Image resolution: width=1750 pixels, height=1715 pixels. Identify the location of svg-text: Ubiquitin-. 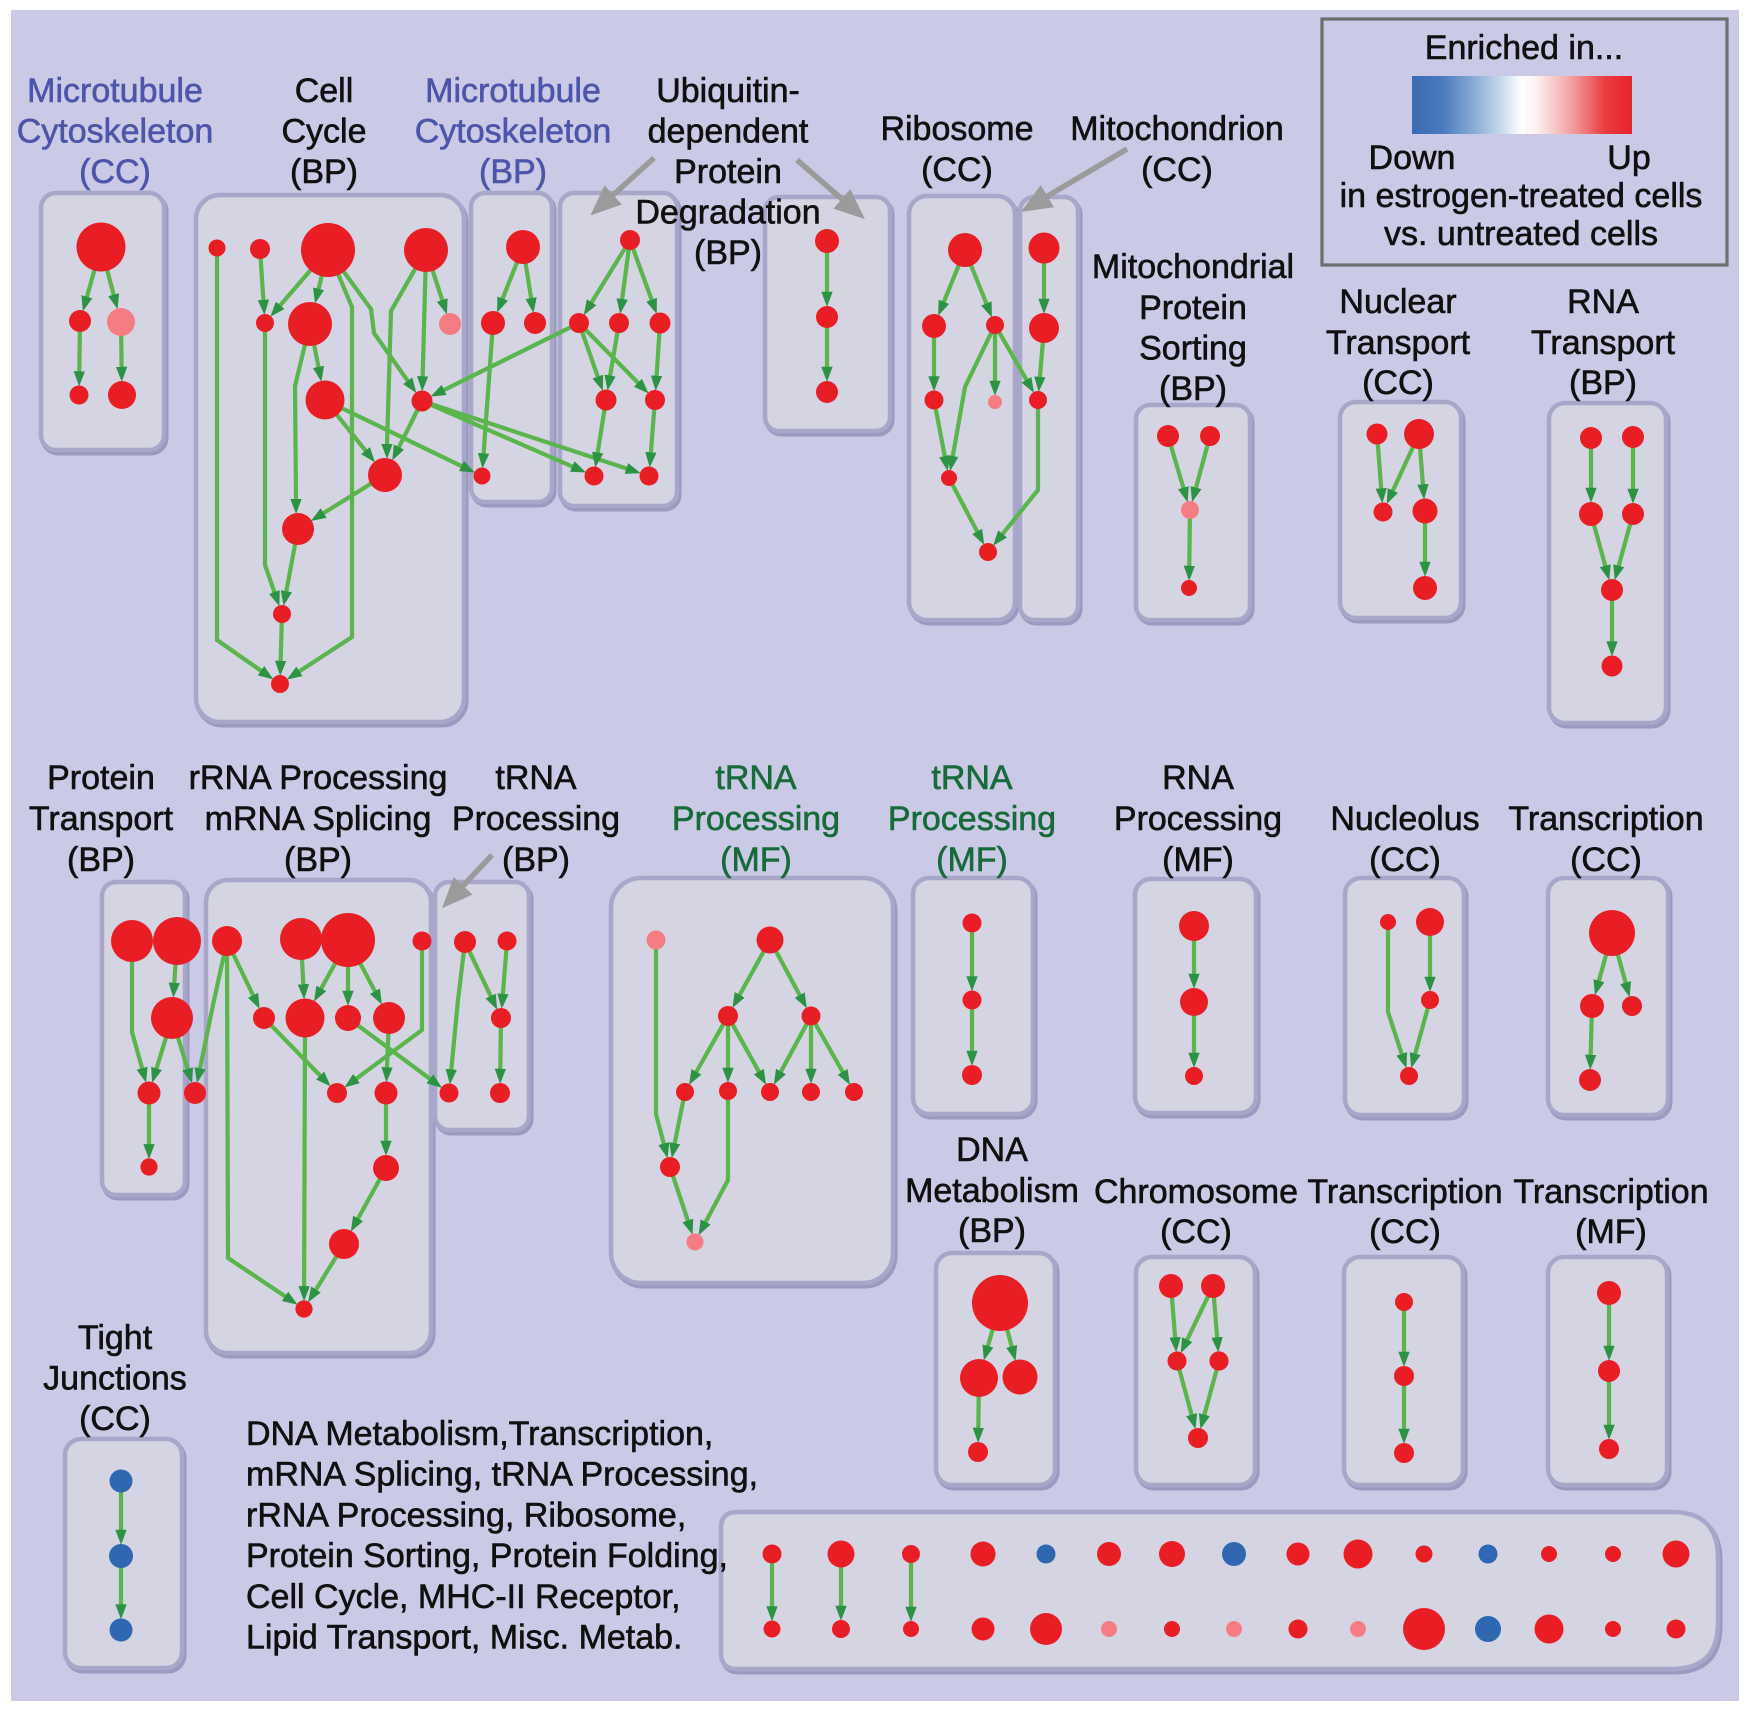
(728, 91).